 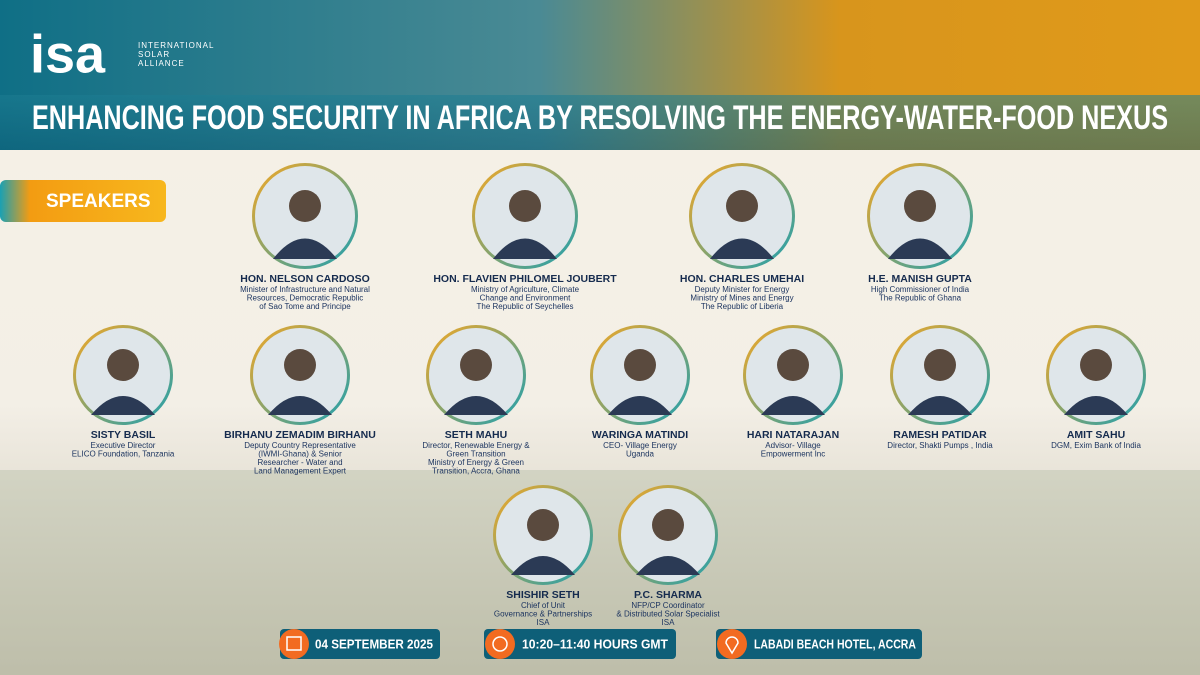 I want to click on speaker-name: P.C. SHARMA, so click(x=668, y=595).